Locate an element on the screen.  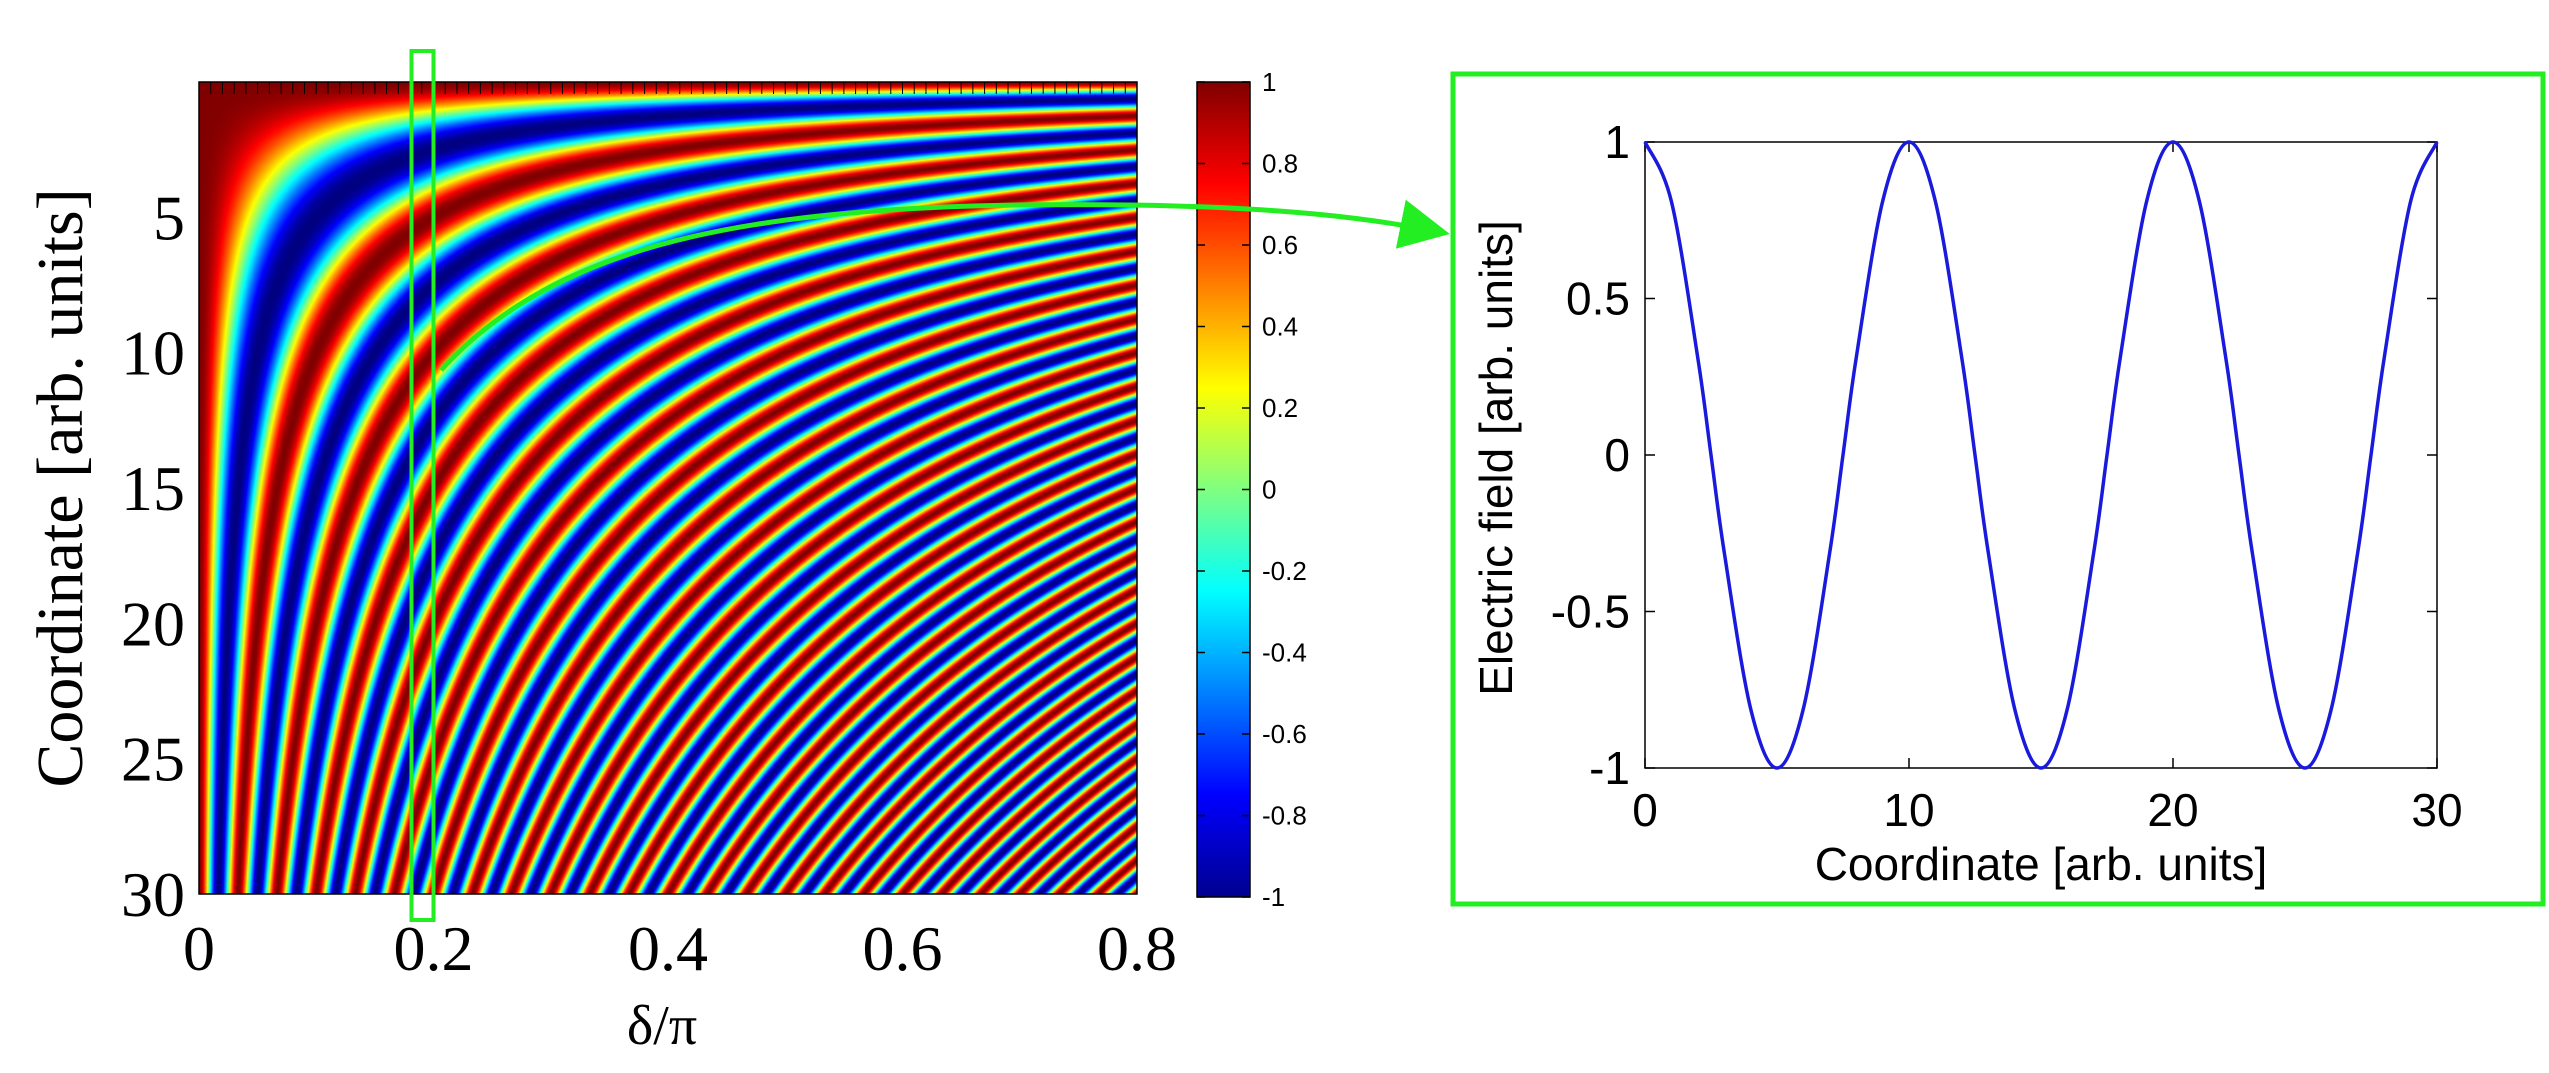
lineplot-x-axis-label: Coordinate [arb. units] is located at coordinates (2041, 864).